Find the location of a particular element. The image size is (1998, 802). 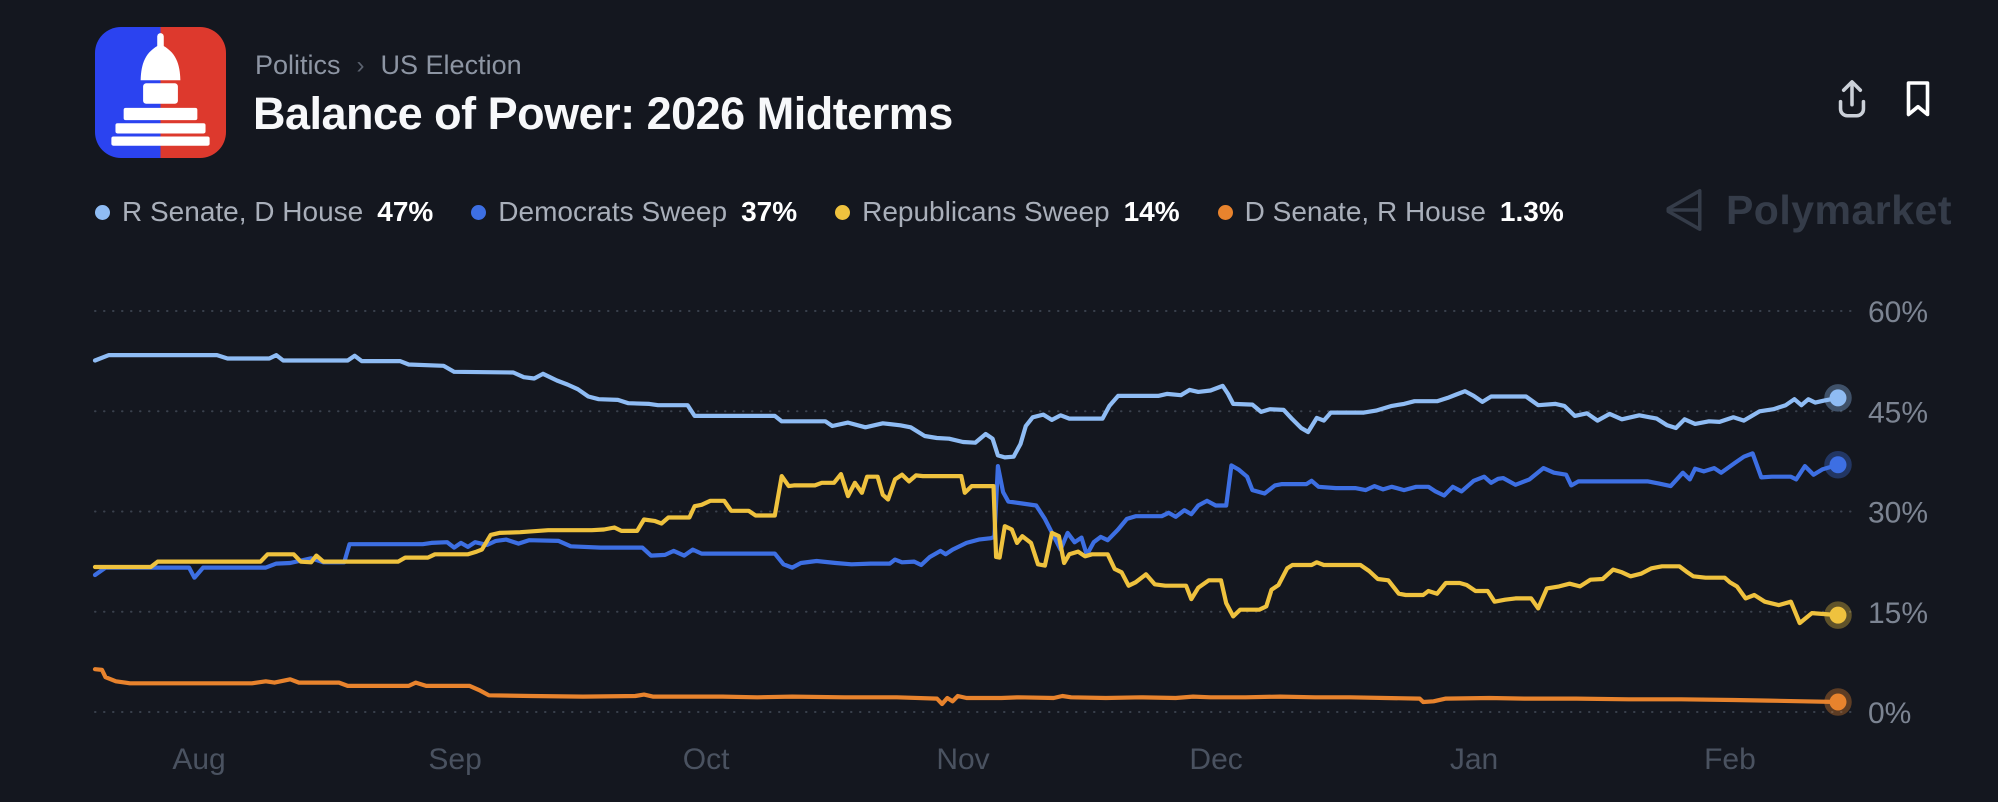

capitol-icon is located at coordinates (160, 89).